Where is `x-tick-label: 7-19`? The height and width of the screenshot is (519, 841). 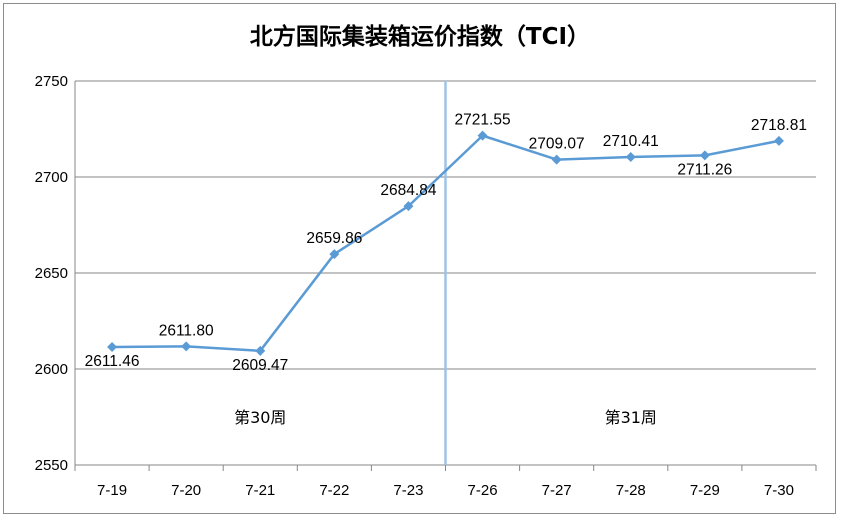
x-tick-label: 7-19 is located at coordinates (112, 490).